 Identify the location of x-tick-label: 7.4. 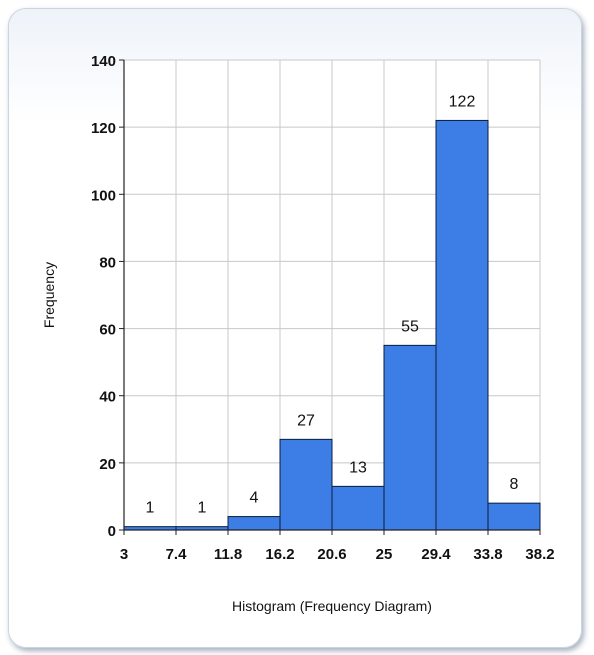
(177, 554).